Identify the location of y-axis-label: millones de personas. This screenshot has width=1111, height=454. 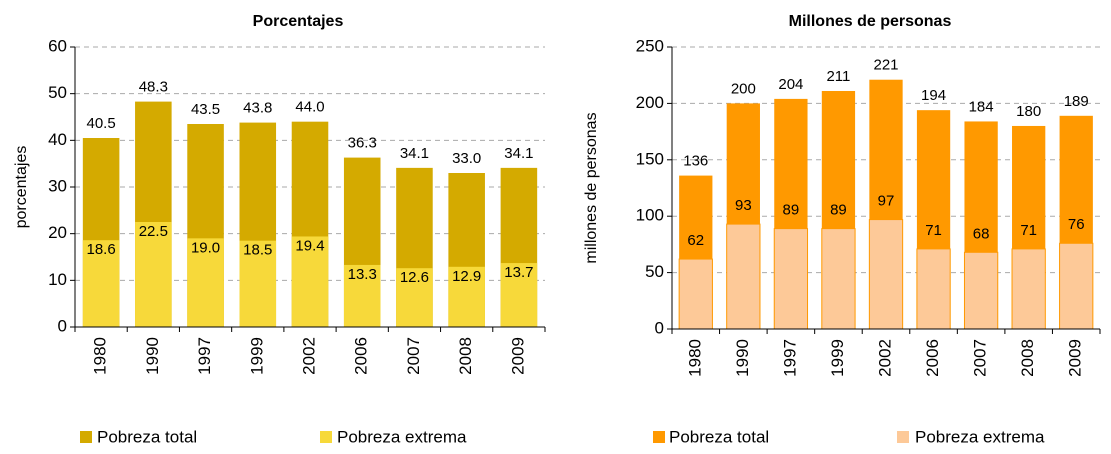
(591, 187).